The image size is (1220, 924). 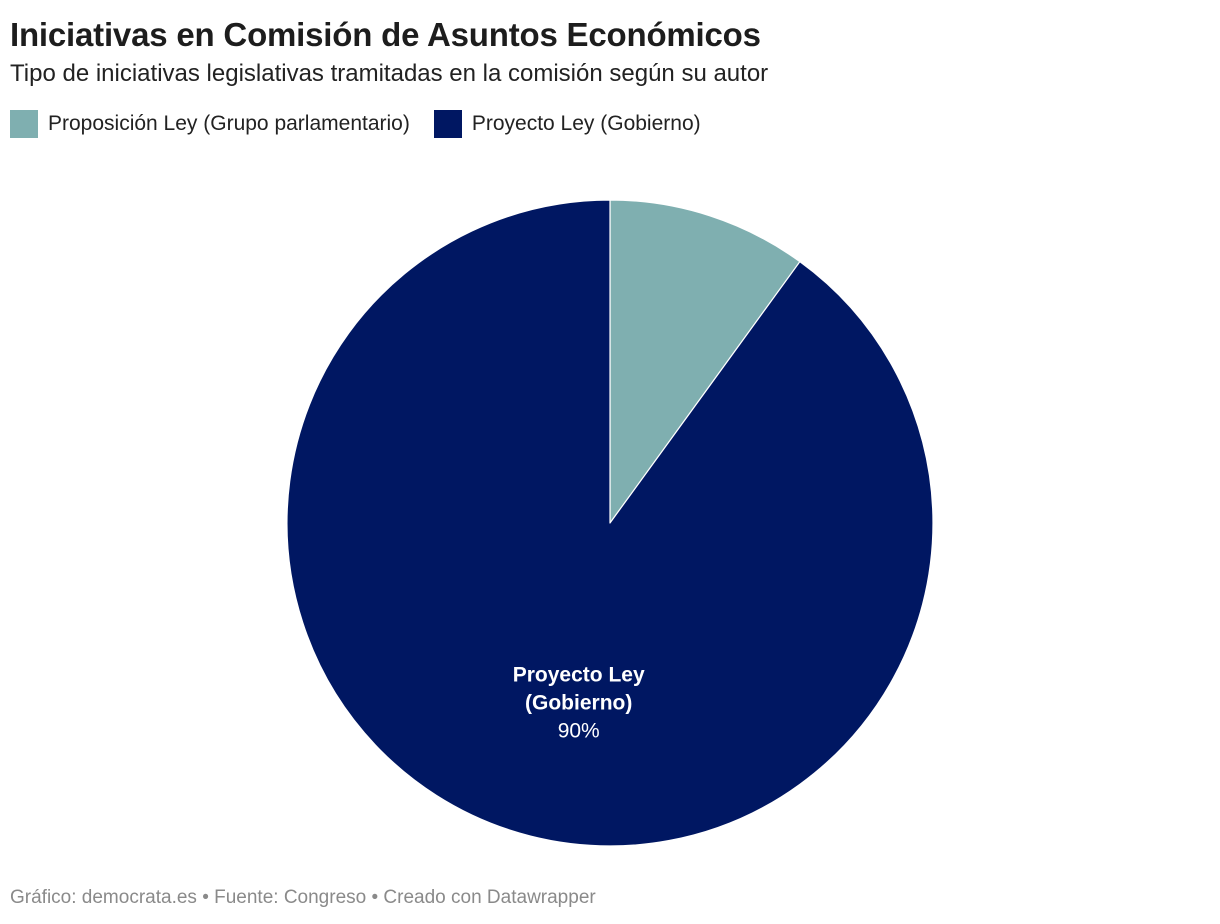 I want to click on pie-slice-label-line: (Gobierno), so click(x=578, y=702).